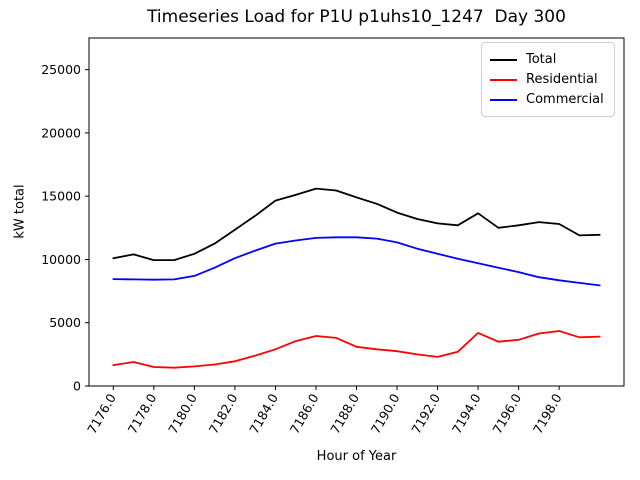 This screenshot has width=640, height=480. Describe the element at coordinates (547, 413) in the screenshot. I see `x-tick-label: 7198.0` at that location.